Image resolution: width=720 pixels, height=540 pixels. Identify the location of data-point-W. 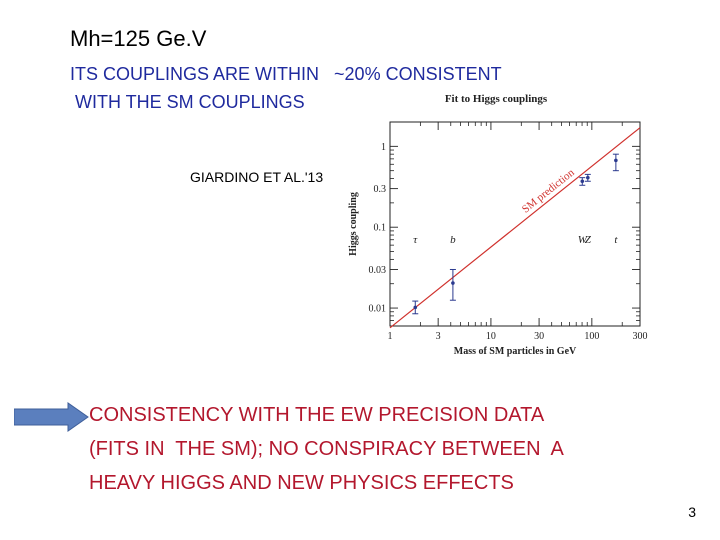
(582, 181).